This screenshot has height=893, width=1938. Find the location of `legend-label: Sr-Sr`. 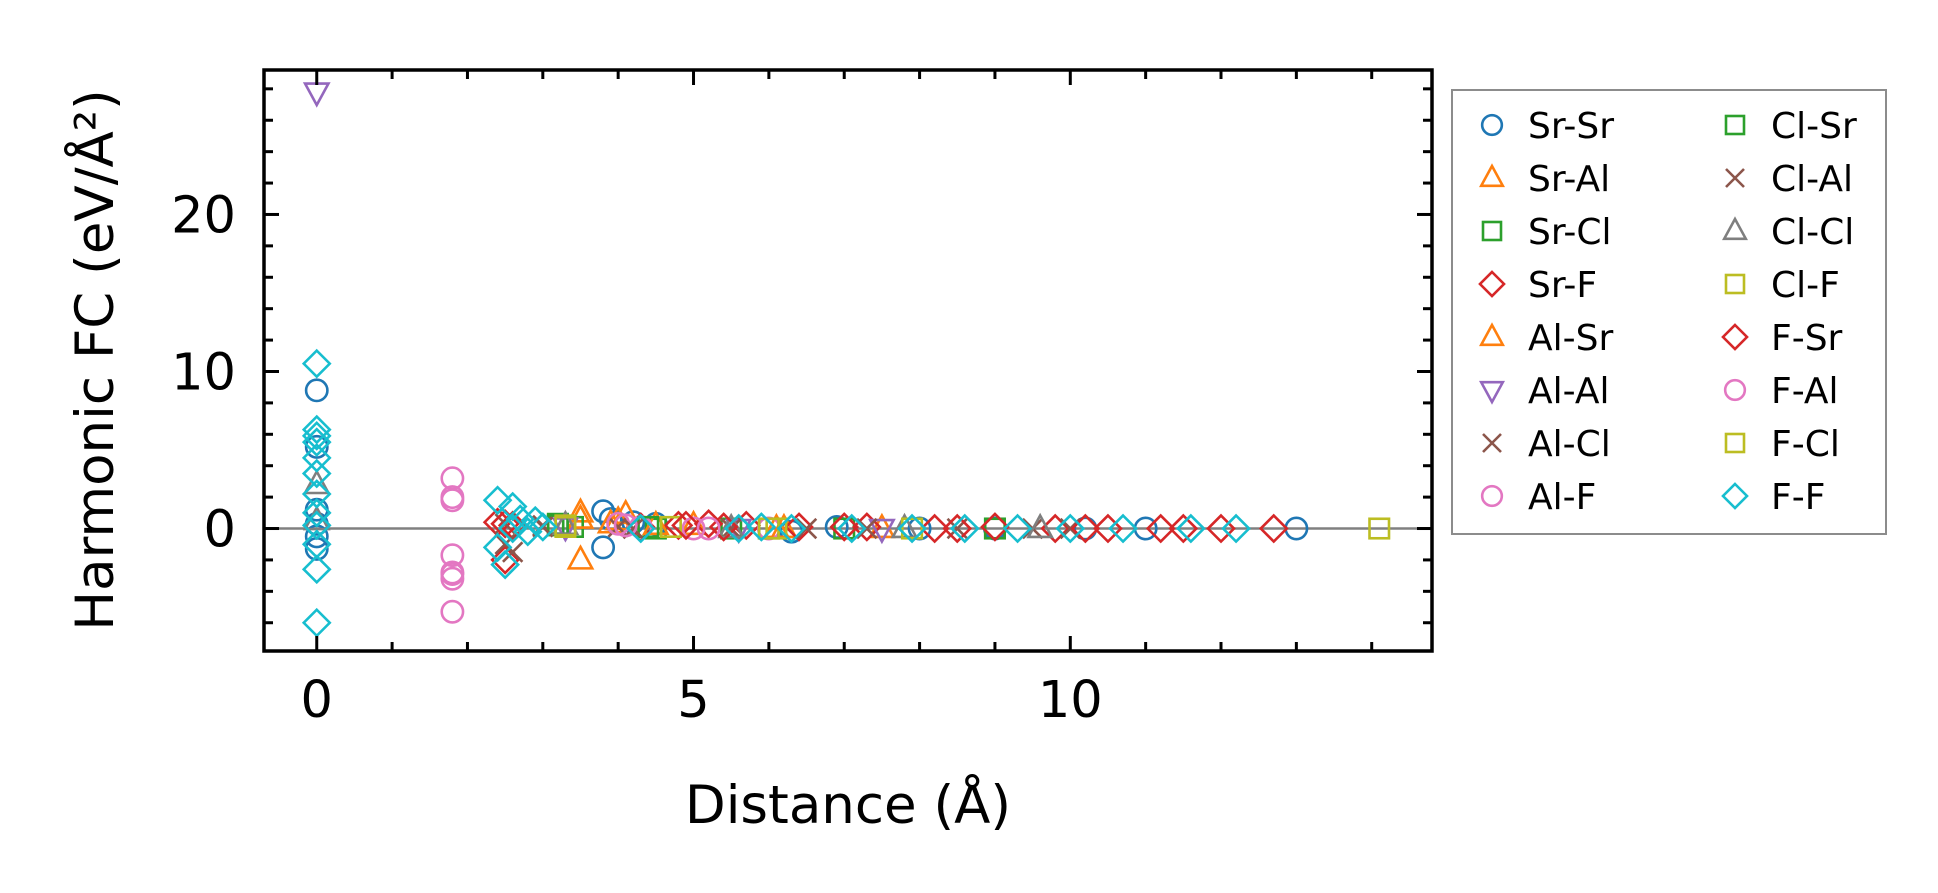

legend-label: Sr-Sr is located at coordinates (1571, 126).